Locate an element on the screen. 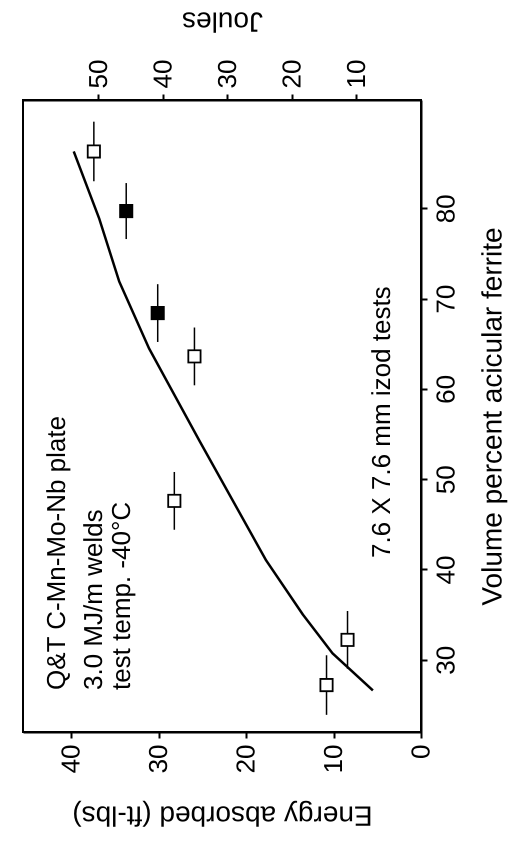 This screenshot has height=867, width=519. annotation: test temp. -40°C is located at coordinates (121, 596).